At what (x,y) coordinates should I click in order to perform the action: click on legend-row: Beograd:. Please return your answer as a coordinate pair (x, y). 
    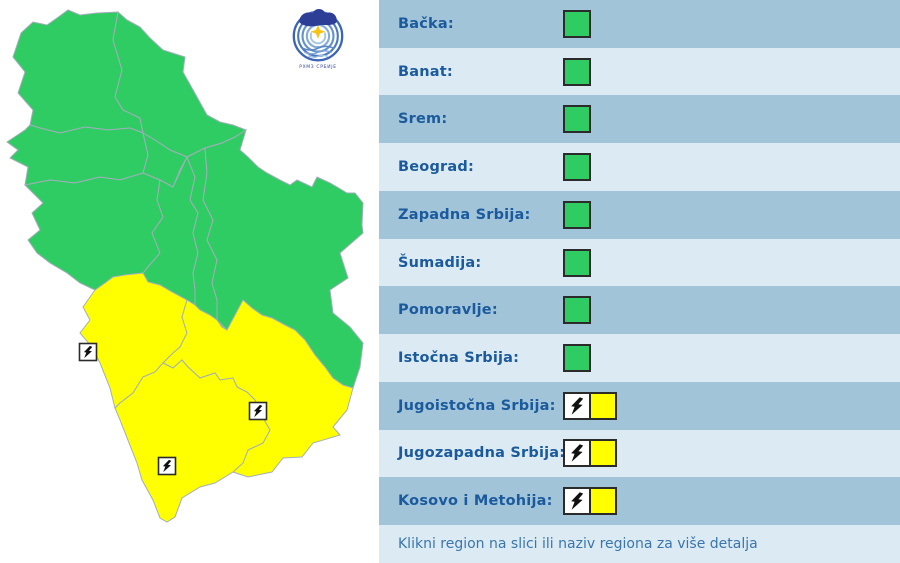
    Looking at the image, I should click on (639, 167).